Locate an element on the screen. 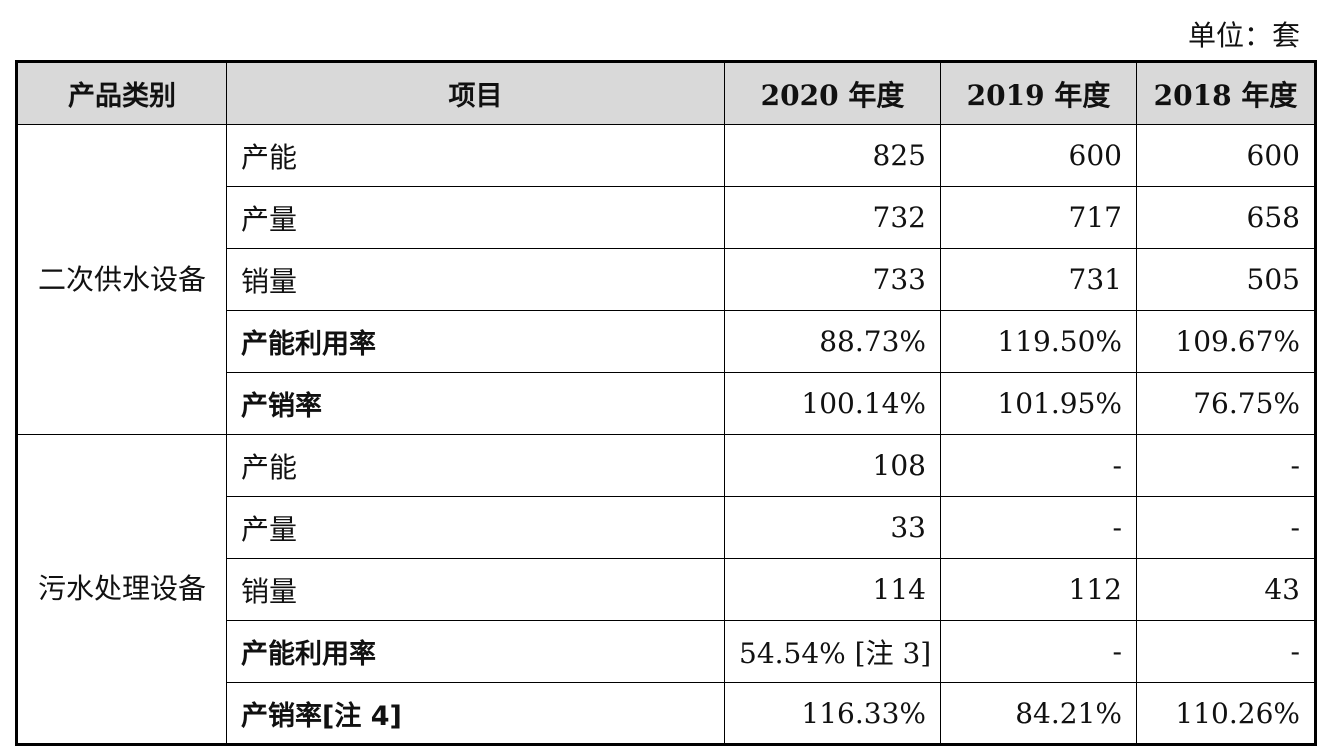  value-text: 116.33% is located at coordinates (863, 713).